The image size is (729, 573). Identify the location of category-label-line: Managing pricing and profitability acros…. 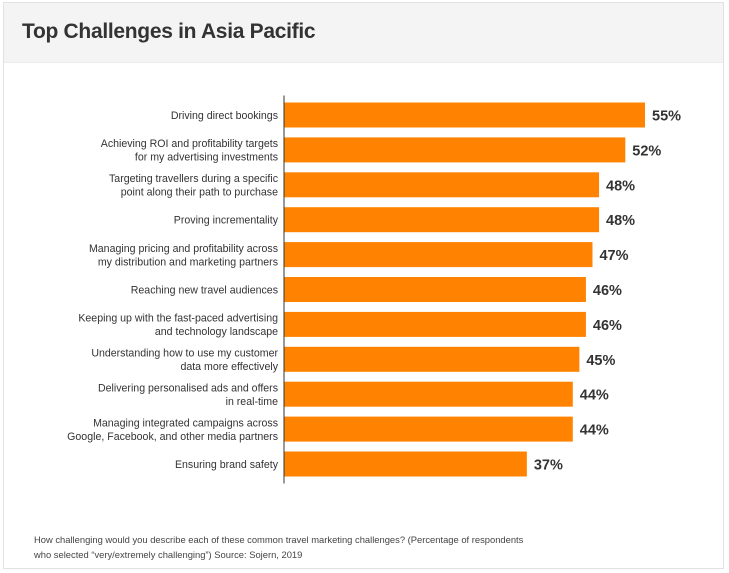
(183, 249).